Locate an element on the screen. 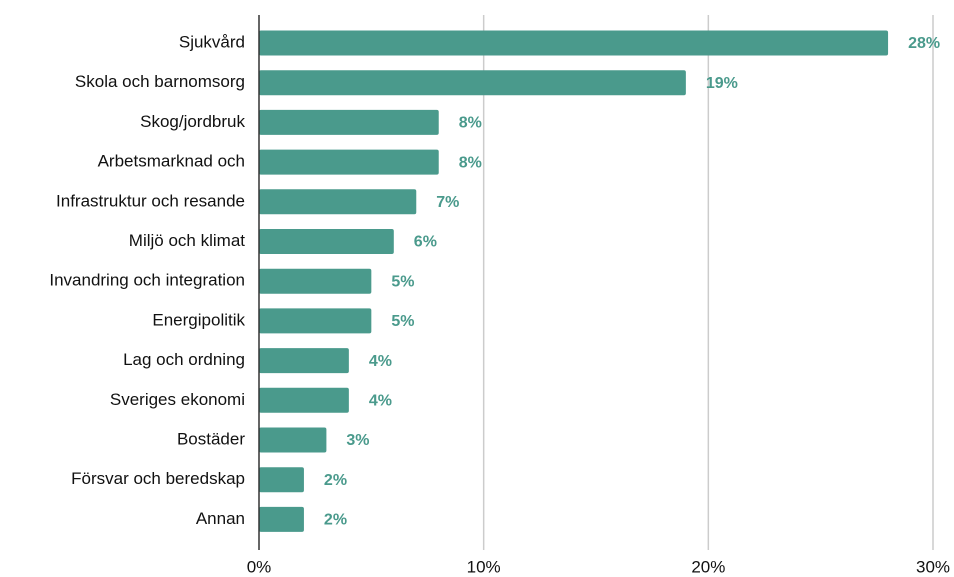 The height and width of the screenshot is (577, 954). x-tick-label: 10% is located at coordinates (484, 566).